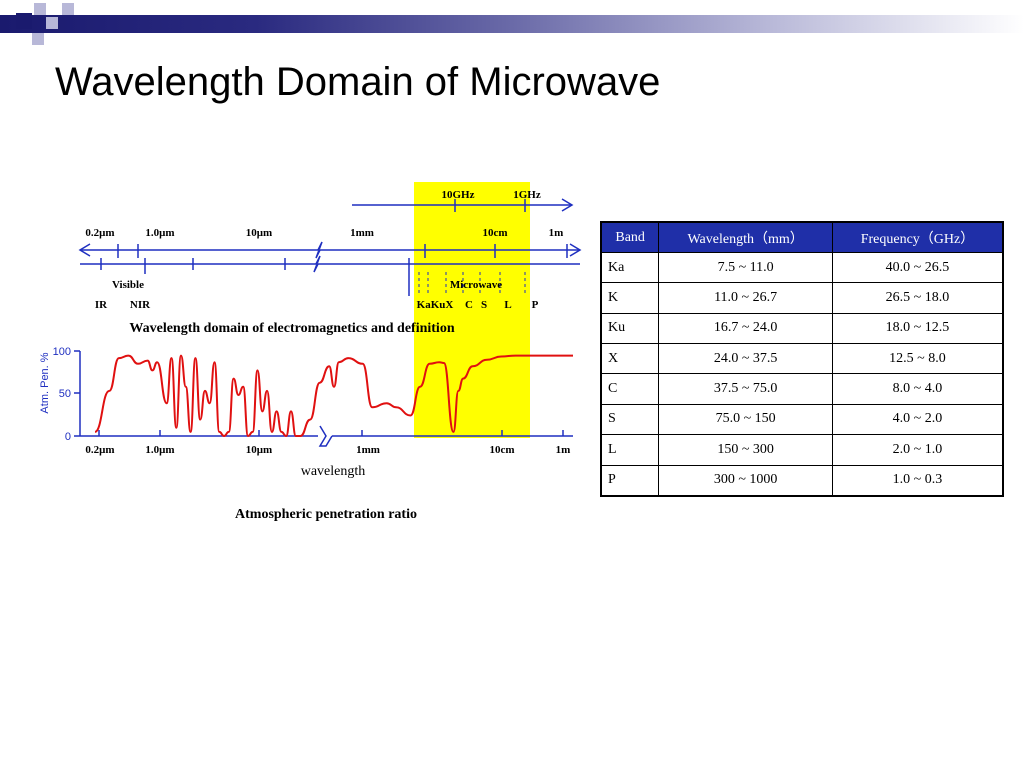 The image size is (1024, 768). Describe the element at coordinates (333, 471) in the screenshot. I see `x-axis-label: wavelength` at that location.